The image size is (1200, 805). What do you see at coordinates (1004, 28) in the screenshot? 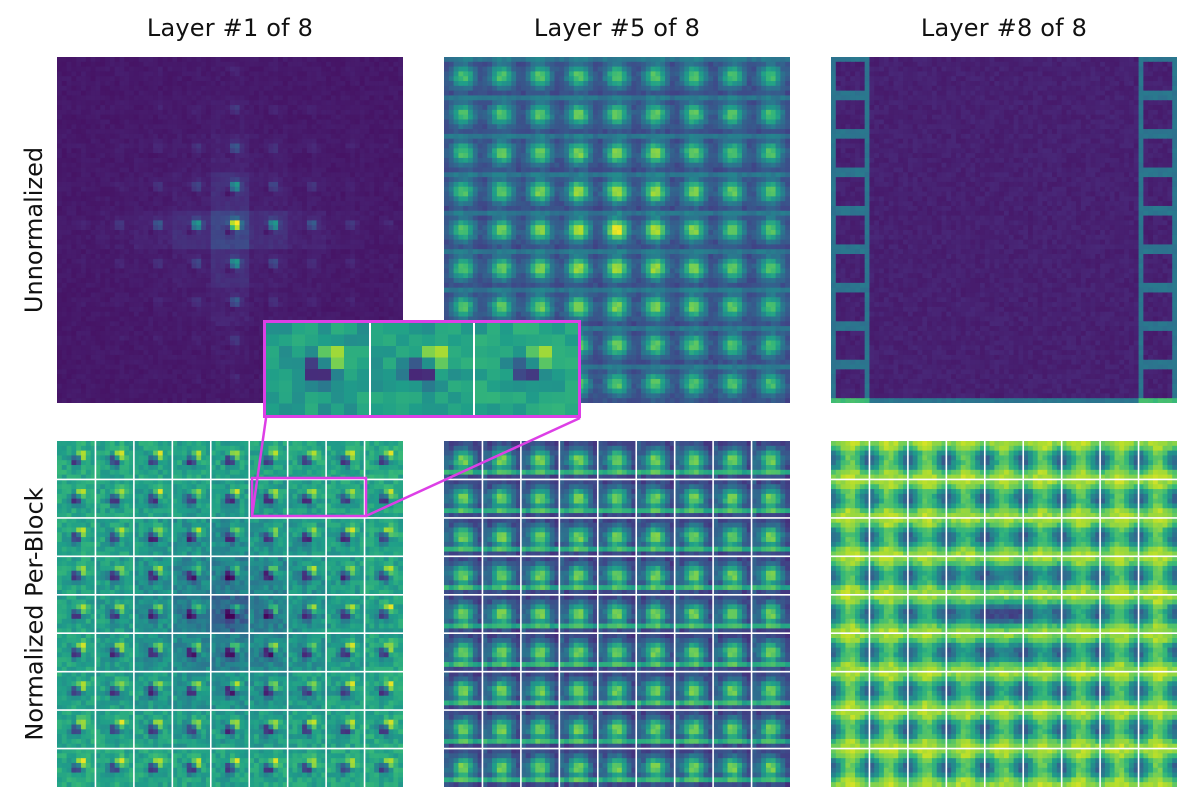
I see `column-title-layer-8: Layer #8 of 8` at bounding box center [1004, 28].